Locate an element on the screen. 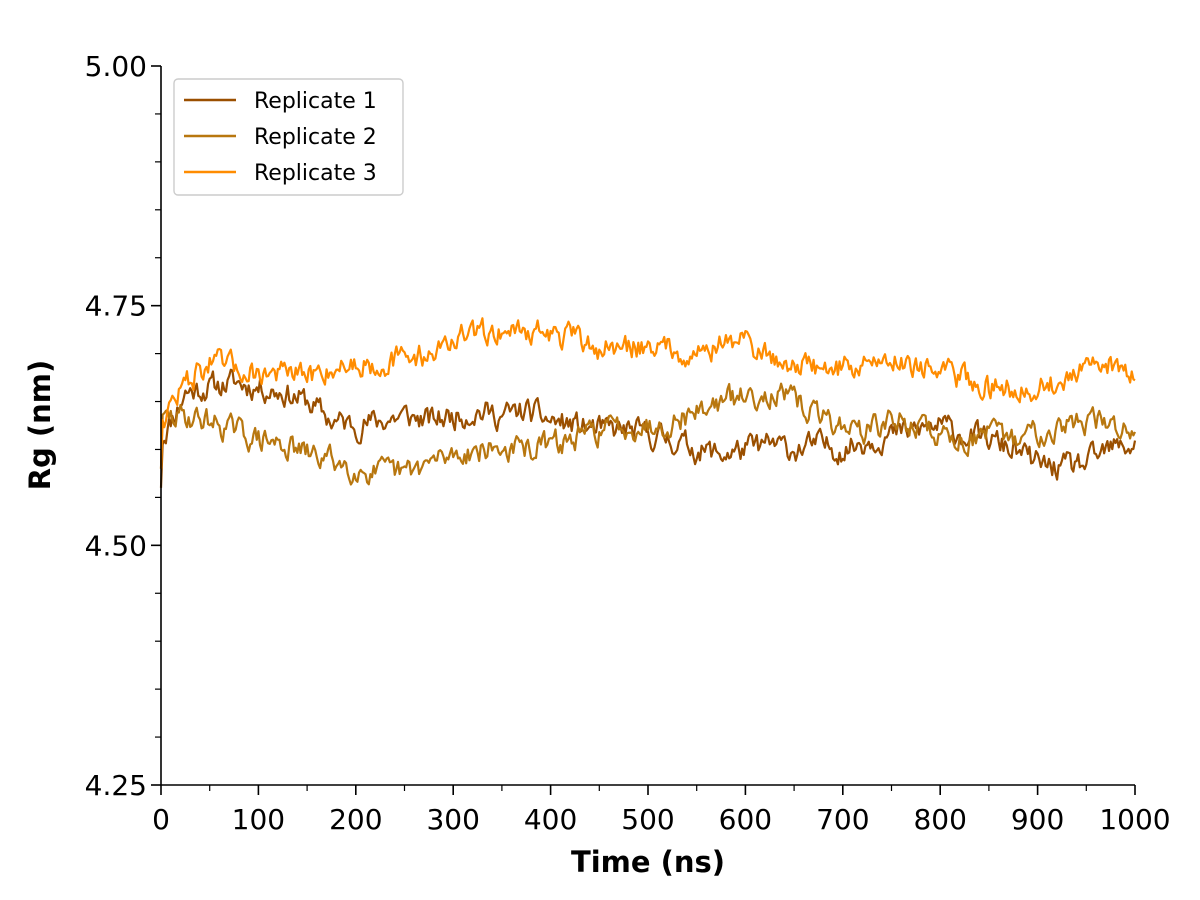 This screenshot has height=900, width=1200. x-tick-label: 900 is located at coordinates (1037, 819).